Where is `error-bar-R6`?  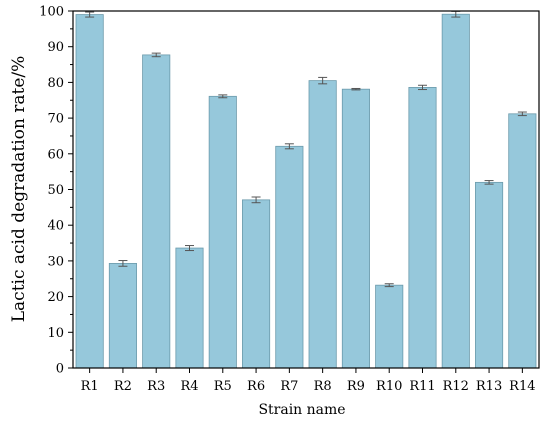
error-bar-R6 is located at coordinates (256, 200).